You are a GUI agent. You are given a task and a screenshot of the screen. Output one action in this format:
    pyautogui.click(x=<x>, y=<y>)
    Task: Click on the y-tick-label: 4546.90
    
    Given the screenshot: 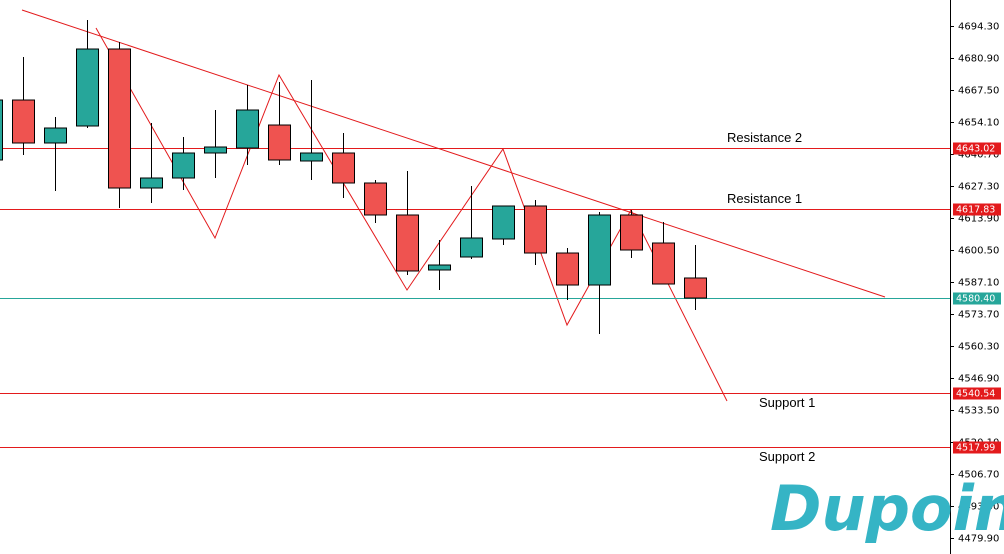 What is the action you would take?
    pyautogui.click(x=978, y=379)
    